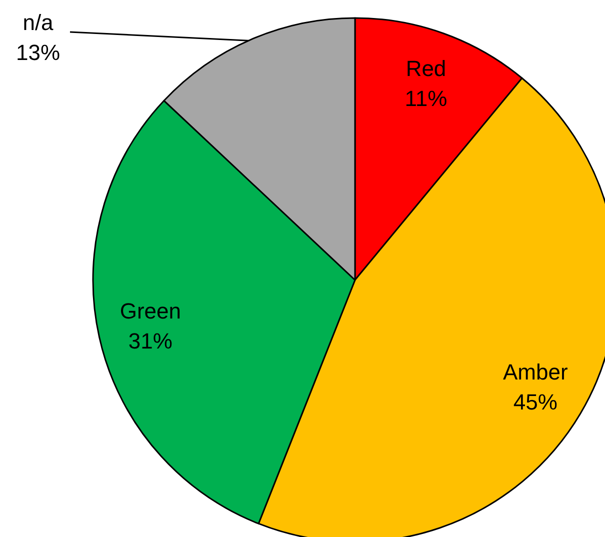  What do you see at coordinates (535, 402) in the screenshot?
I see `data-label: 45%` at bounding box center [535, 402].